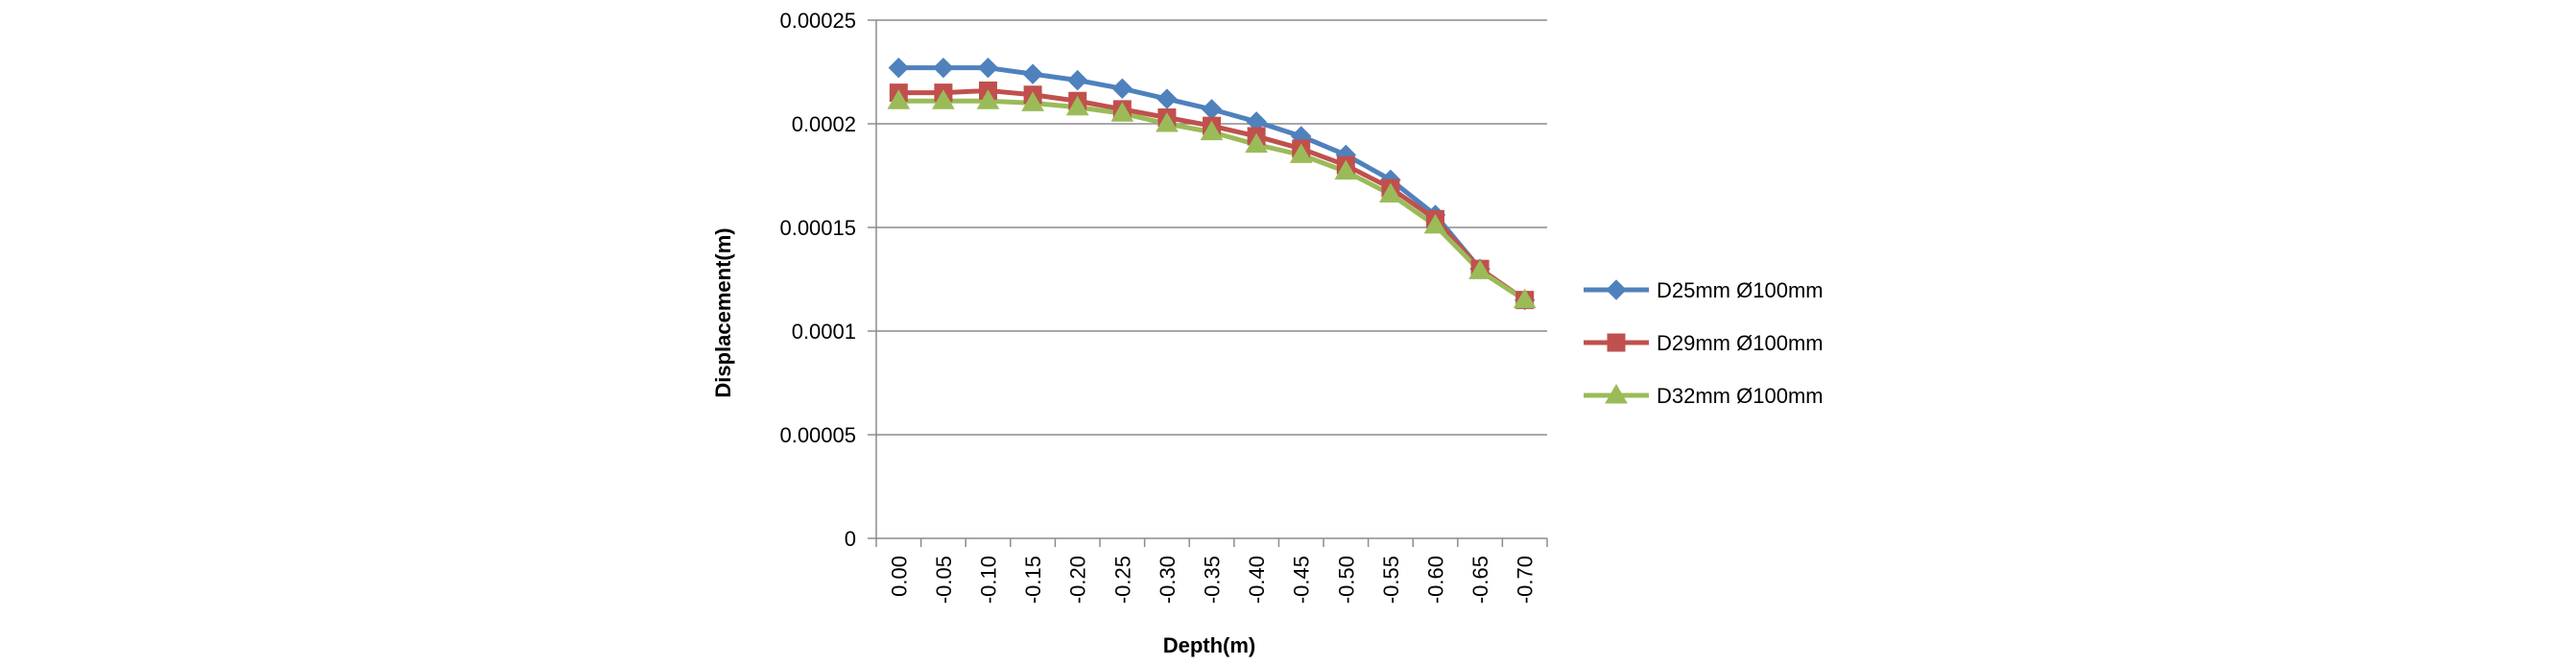  Describe the element at coordinates (817, 280) in the screenshot. I see `y-tick-labels: 0 0.00005 0.0001 0.00015 0.0002 0.00025` at that location.